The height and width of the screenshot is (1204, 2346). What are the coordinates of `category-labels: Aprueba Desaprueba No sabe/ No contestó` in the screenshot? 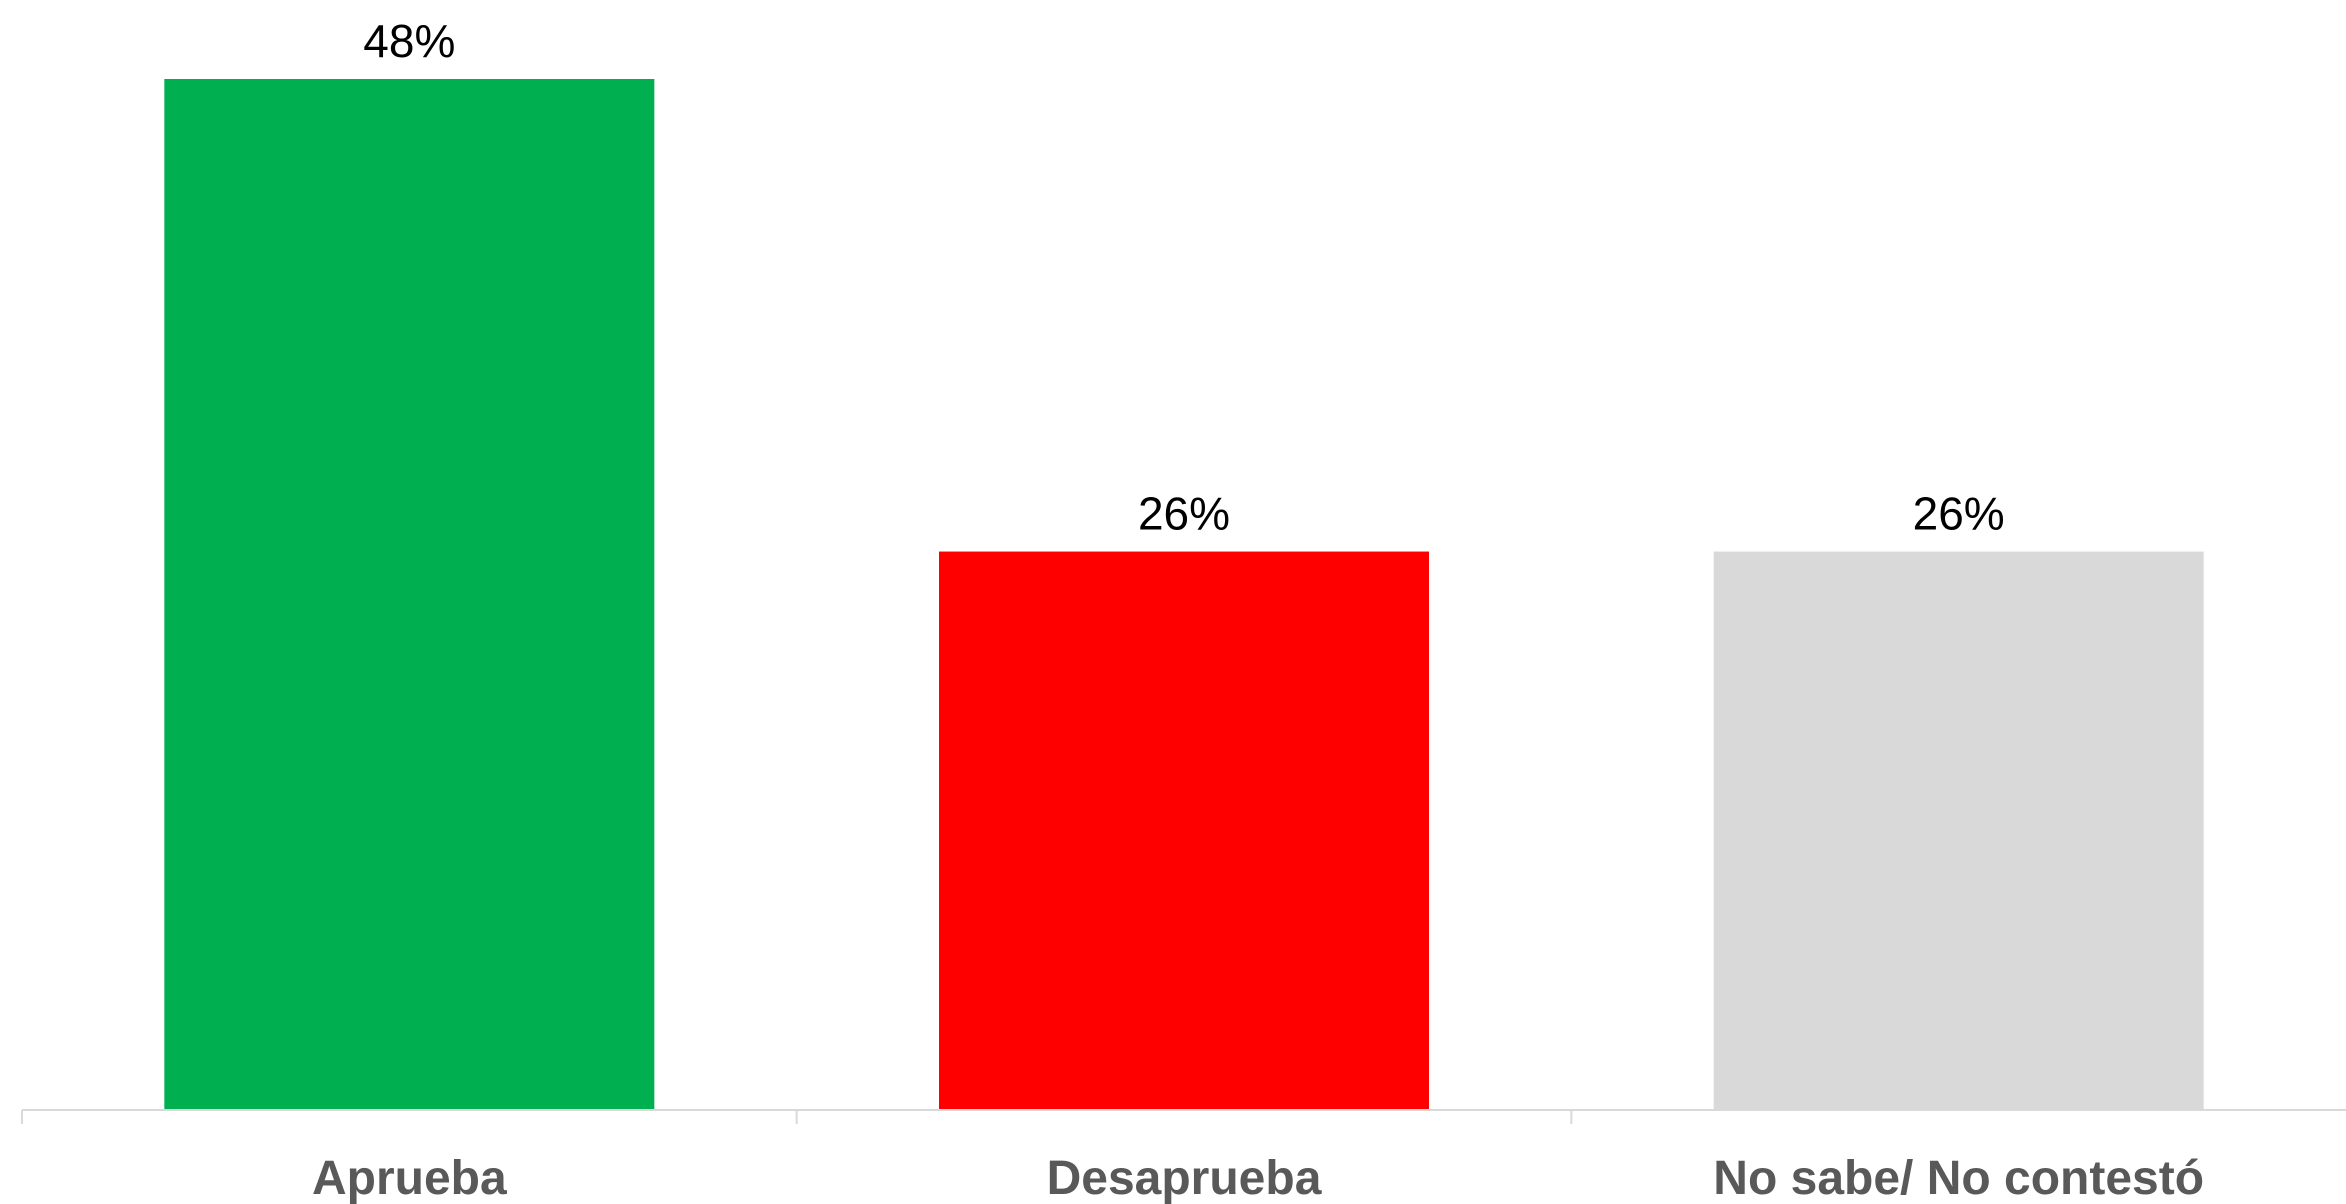 It's located at (1258, 1178).